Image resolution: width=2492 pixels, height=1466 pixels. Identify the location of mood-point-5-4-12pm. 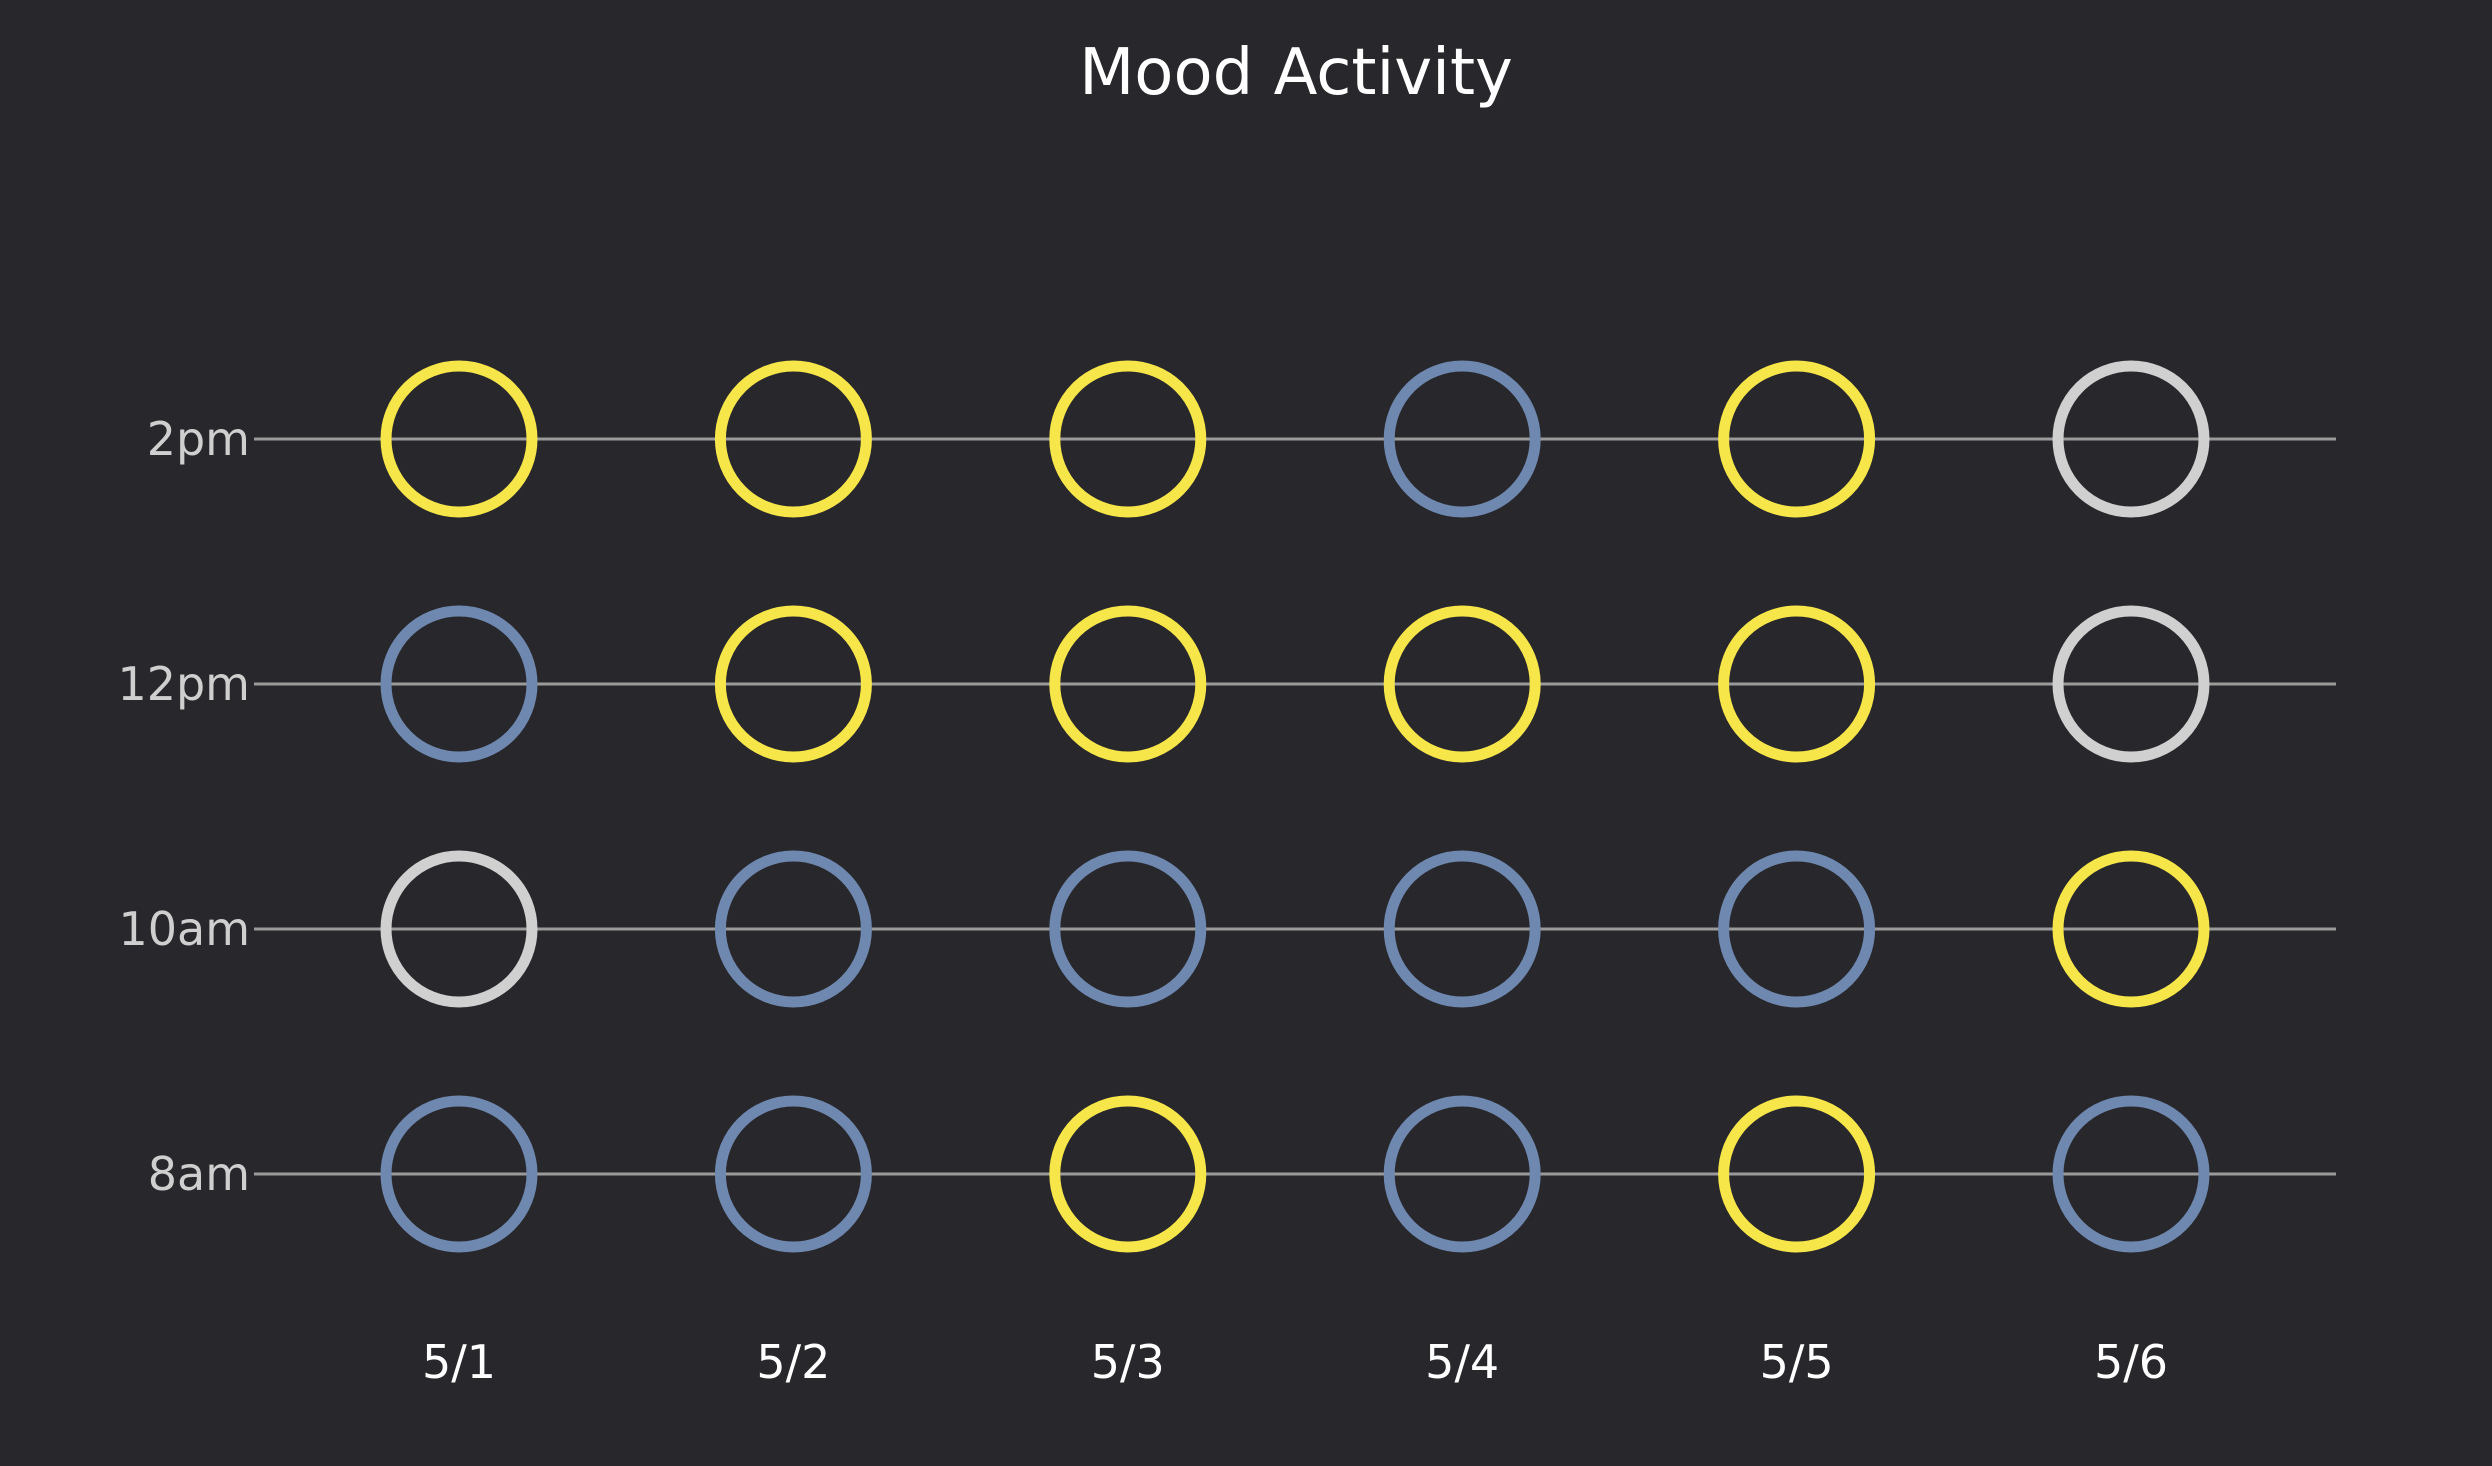
(1462, 684).